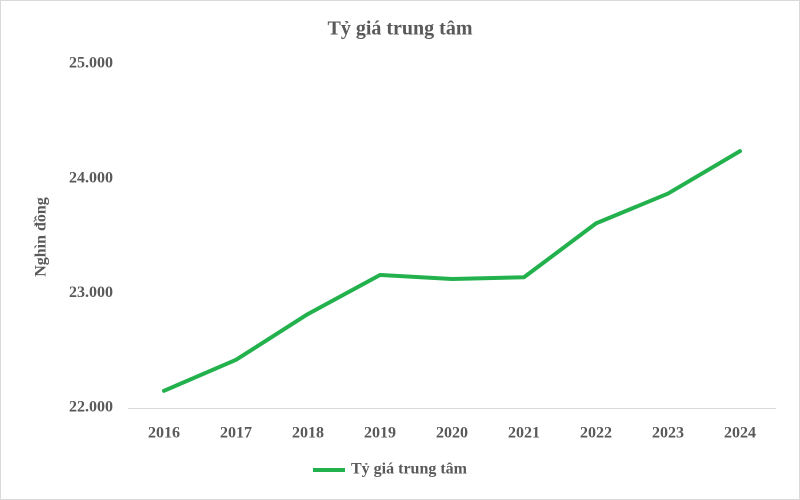 This screenshot has width=800, height=500. What do you see at coordinates (452, 433) in the screenshot?
I see `x-tick-label: 2020` at bounding box center [452, 433].